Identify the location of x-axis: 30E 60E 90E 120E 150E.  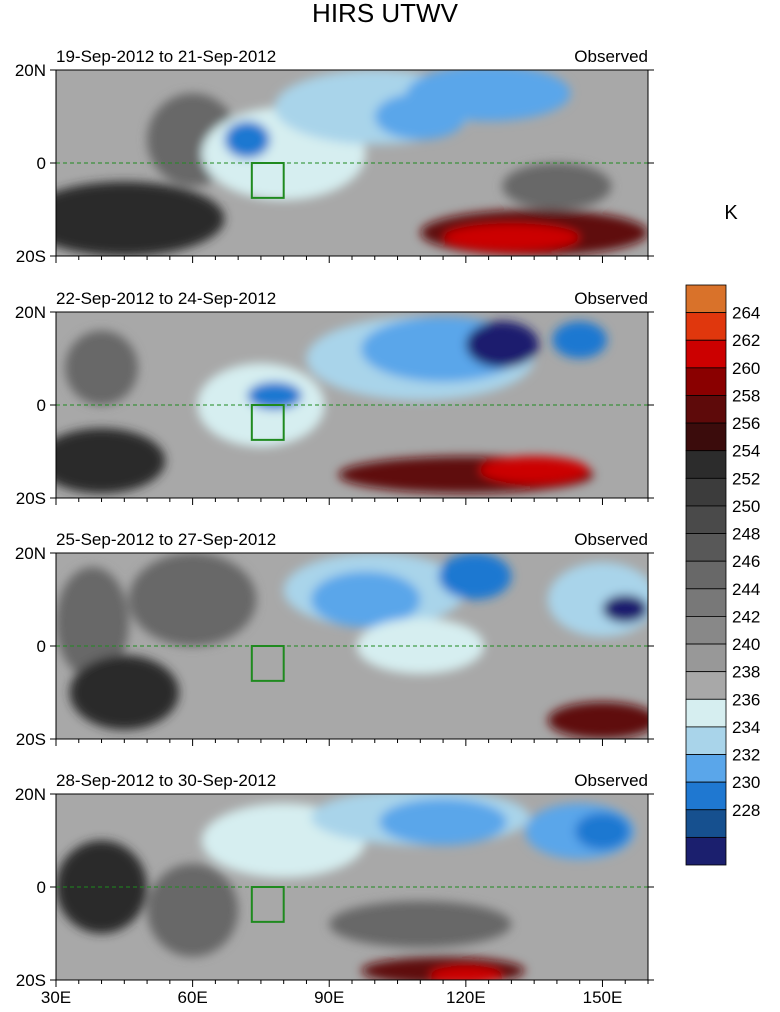
(331, 997).